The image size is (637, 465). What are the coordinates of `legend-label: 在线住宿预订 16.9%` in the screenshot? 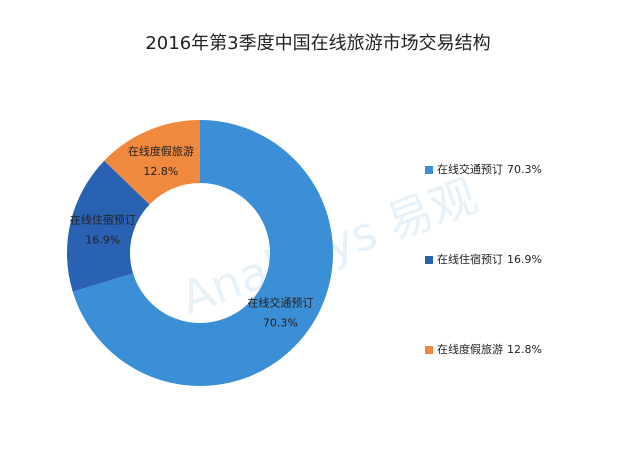 It's located at (489, 259).